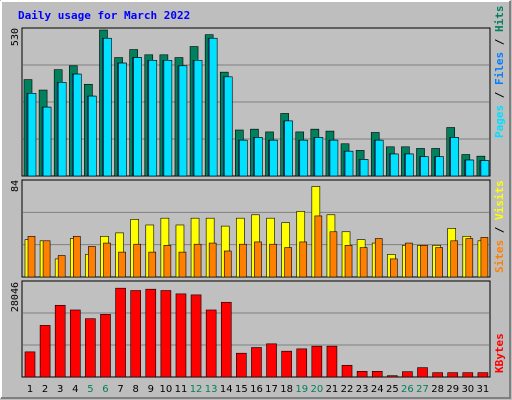 This screenshot has width=512, height=400. What do you see at coordinates (437, 389) in the screenshot?
I see `day-label: 28` at bounding box center [437, 389].